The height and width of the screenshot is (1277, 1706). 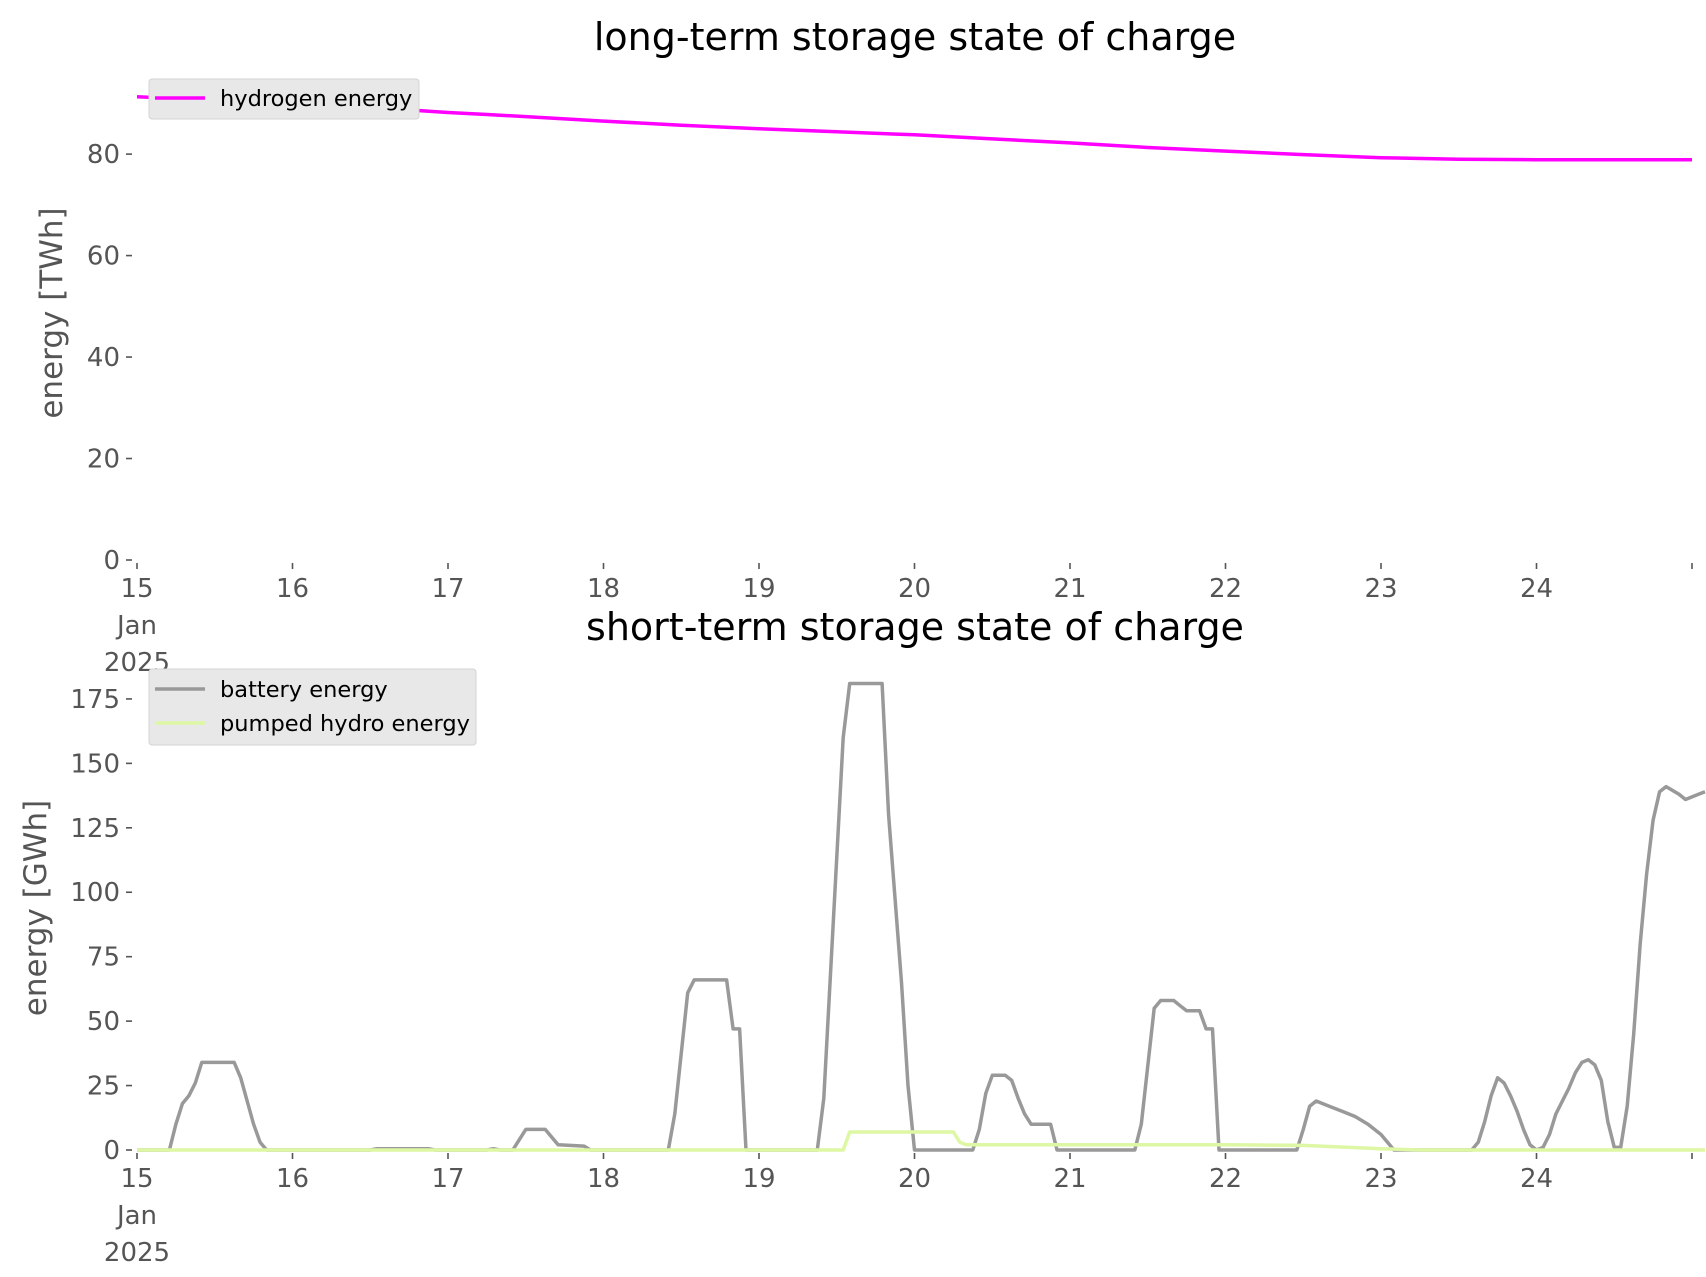 What do you see at coordinates (304, 690) in the screenshot?
I see `legend-label-battery-energy: battery energy` at bounding box center [304, 690].